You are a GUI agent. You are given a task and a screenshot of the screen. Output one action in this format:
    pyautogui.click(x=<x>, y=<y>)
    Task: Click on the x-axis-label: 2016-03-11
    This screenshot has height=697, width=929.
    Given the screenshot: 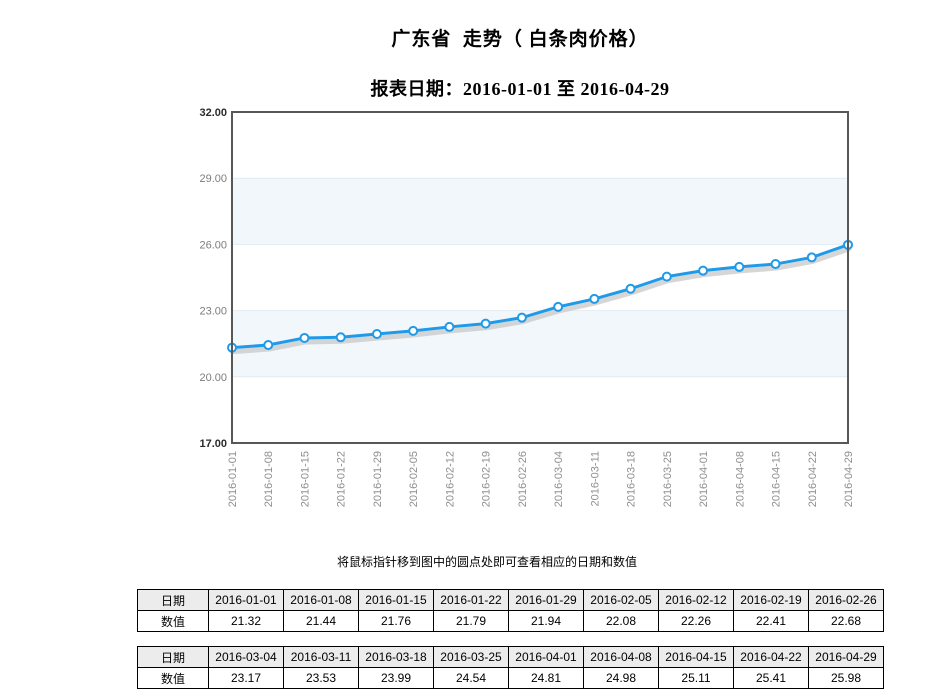 What is the action you would take?
    pyautogui.click(x=595, y=478)
    